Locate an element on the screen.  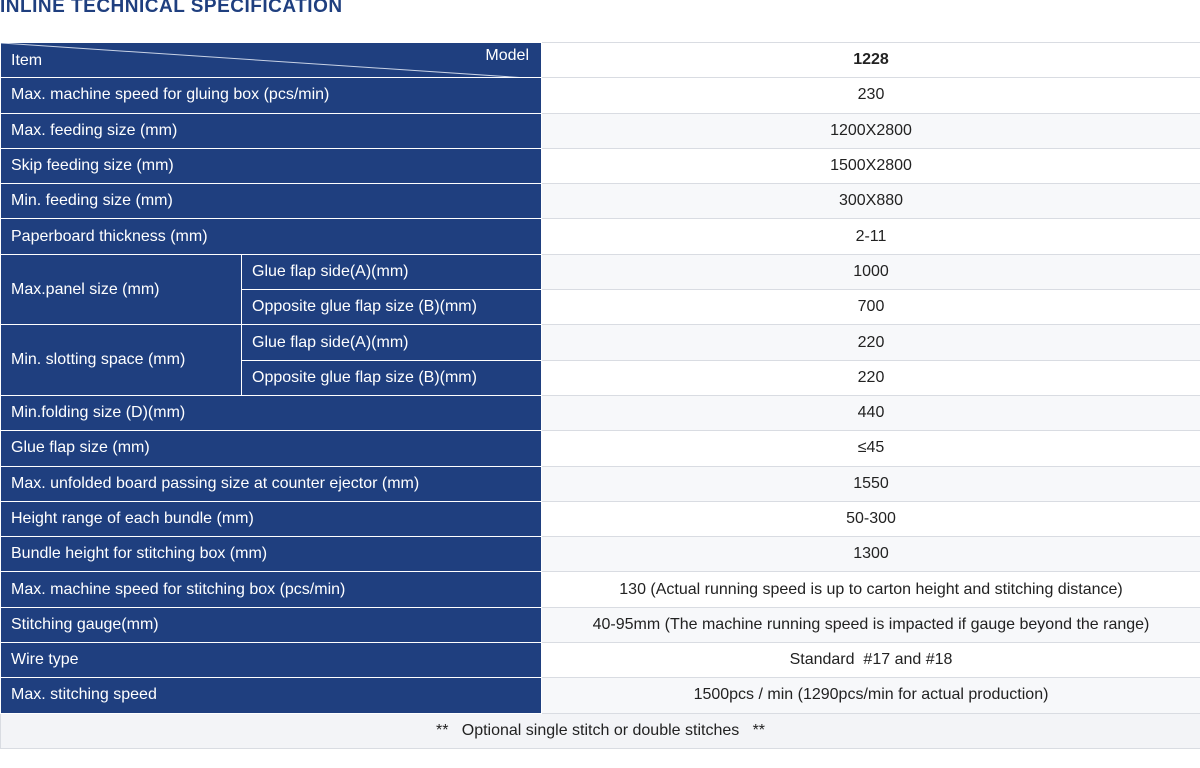
row-label: Min. feeding size (mm) is located at coordinates (271, 201).